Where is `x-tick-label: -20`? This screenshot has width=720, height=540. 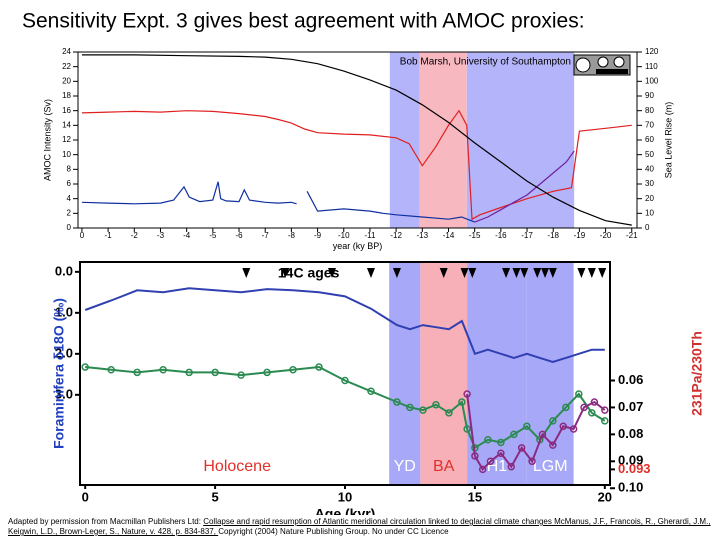
x-tick-label: -20 is located at coordinates (606, 235).